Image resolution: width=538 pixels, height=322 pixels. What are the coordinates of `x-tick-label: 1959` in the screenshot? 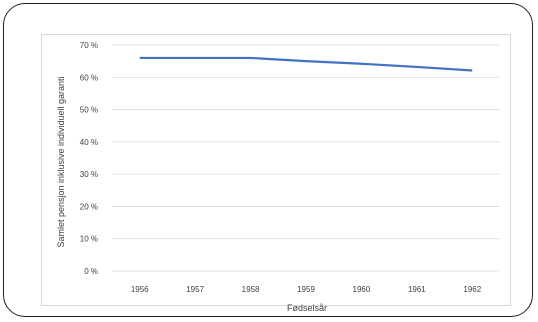 It's located at (306, 289).